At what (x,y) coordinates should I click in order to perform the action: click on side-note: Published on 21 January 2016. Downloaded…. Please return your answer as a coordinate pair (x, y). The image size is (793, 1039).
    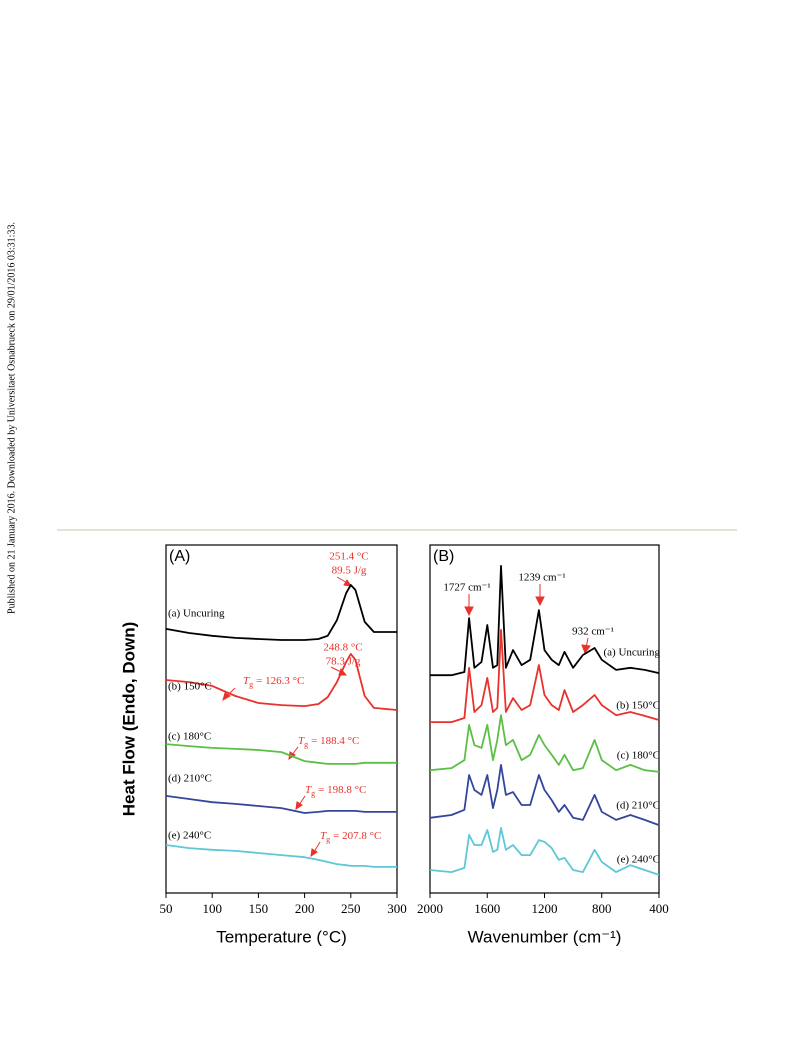
    Looking at the image, I should click on (11, 418).